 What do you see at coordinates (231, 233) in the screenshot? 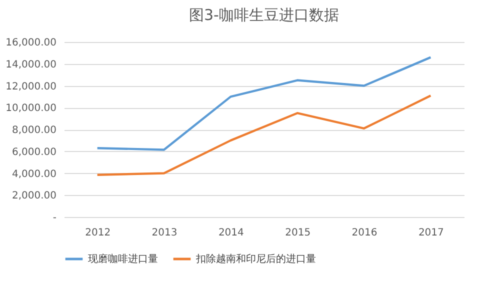
I see `x-tick-label: 2014` at bounding box center [231, 233].